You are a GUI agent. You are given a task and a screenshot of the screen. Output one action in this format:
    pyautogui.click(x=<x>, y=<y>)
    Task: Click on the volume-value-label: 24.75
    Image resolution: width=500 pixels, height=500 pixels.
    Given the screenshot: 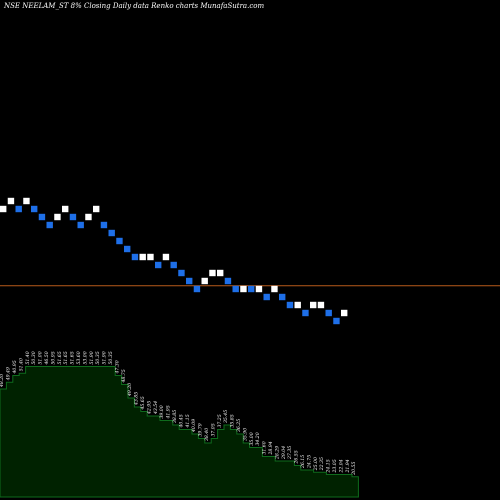 What is the action you would take?
    pyautogui.click(x=309, y=462)
    